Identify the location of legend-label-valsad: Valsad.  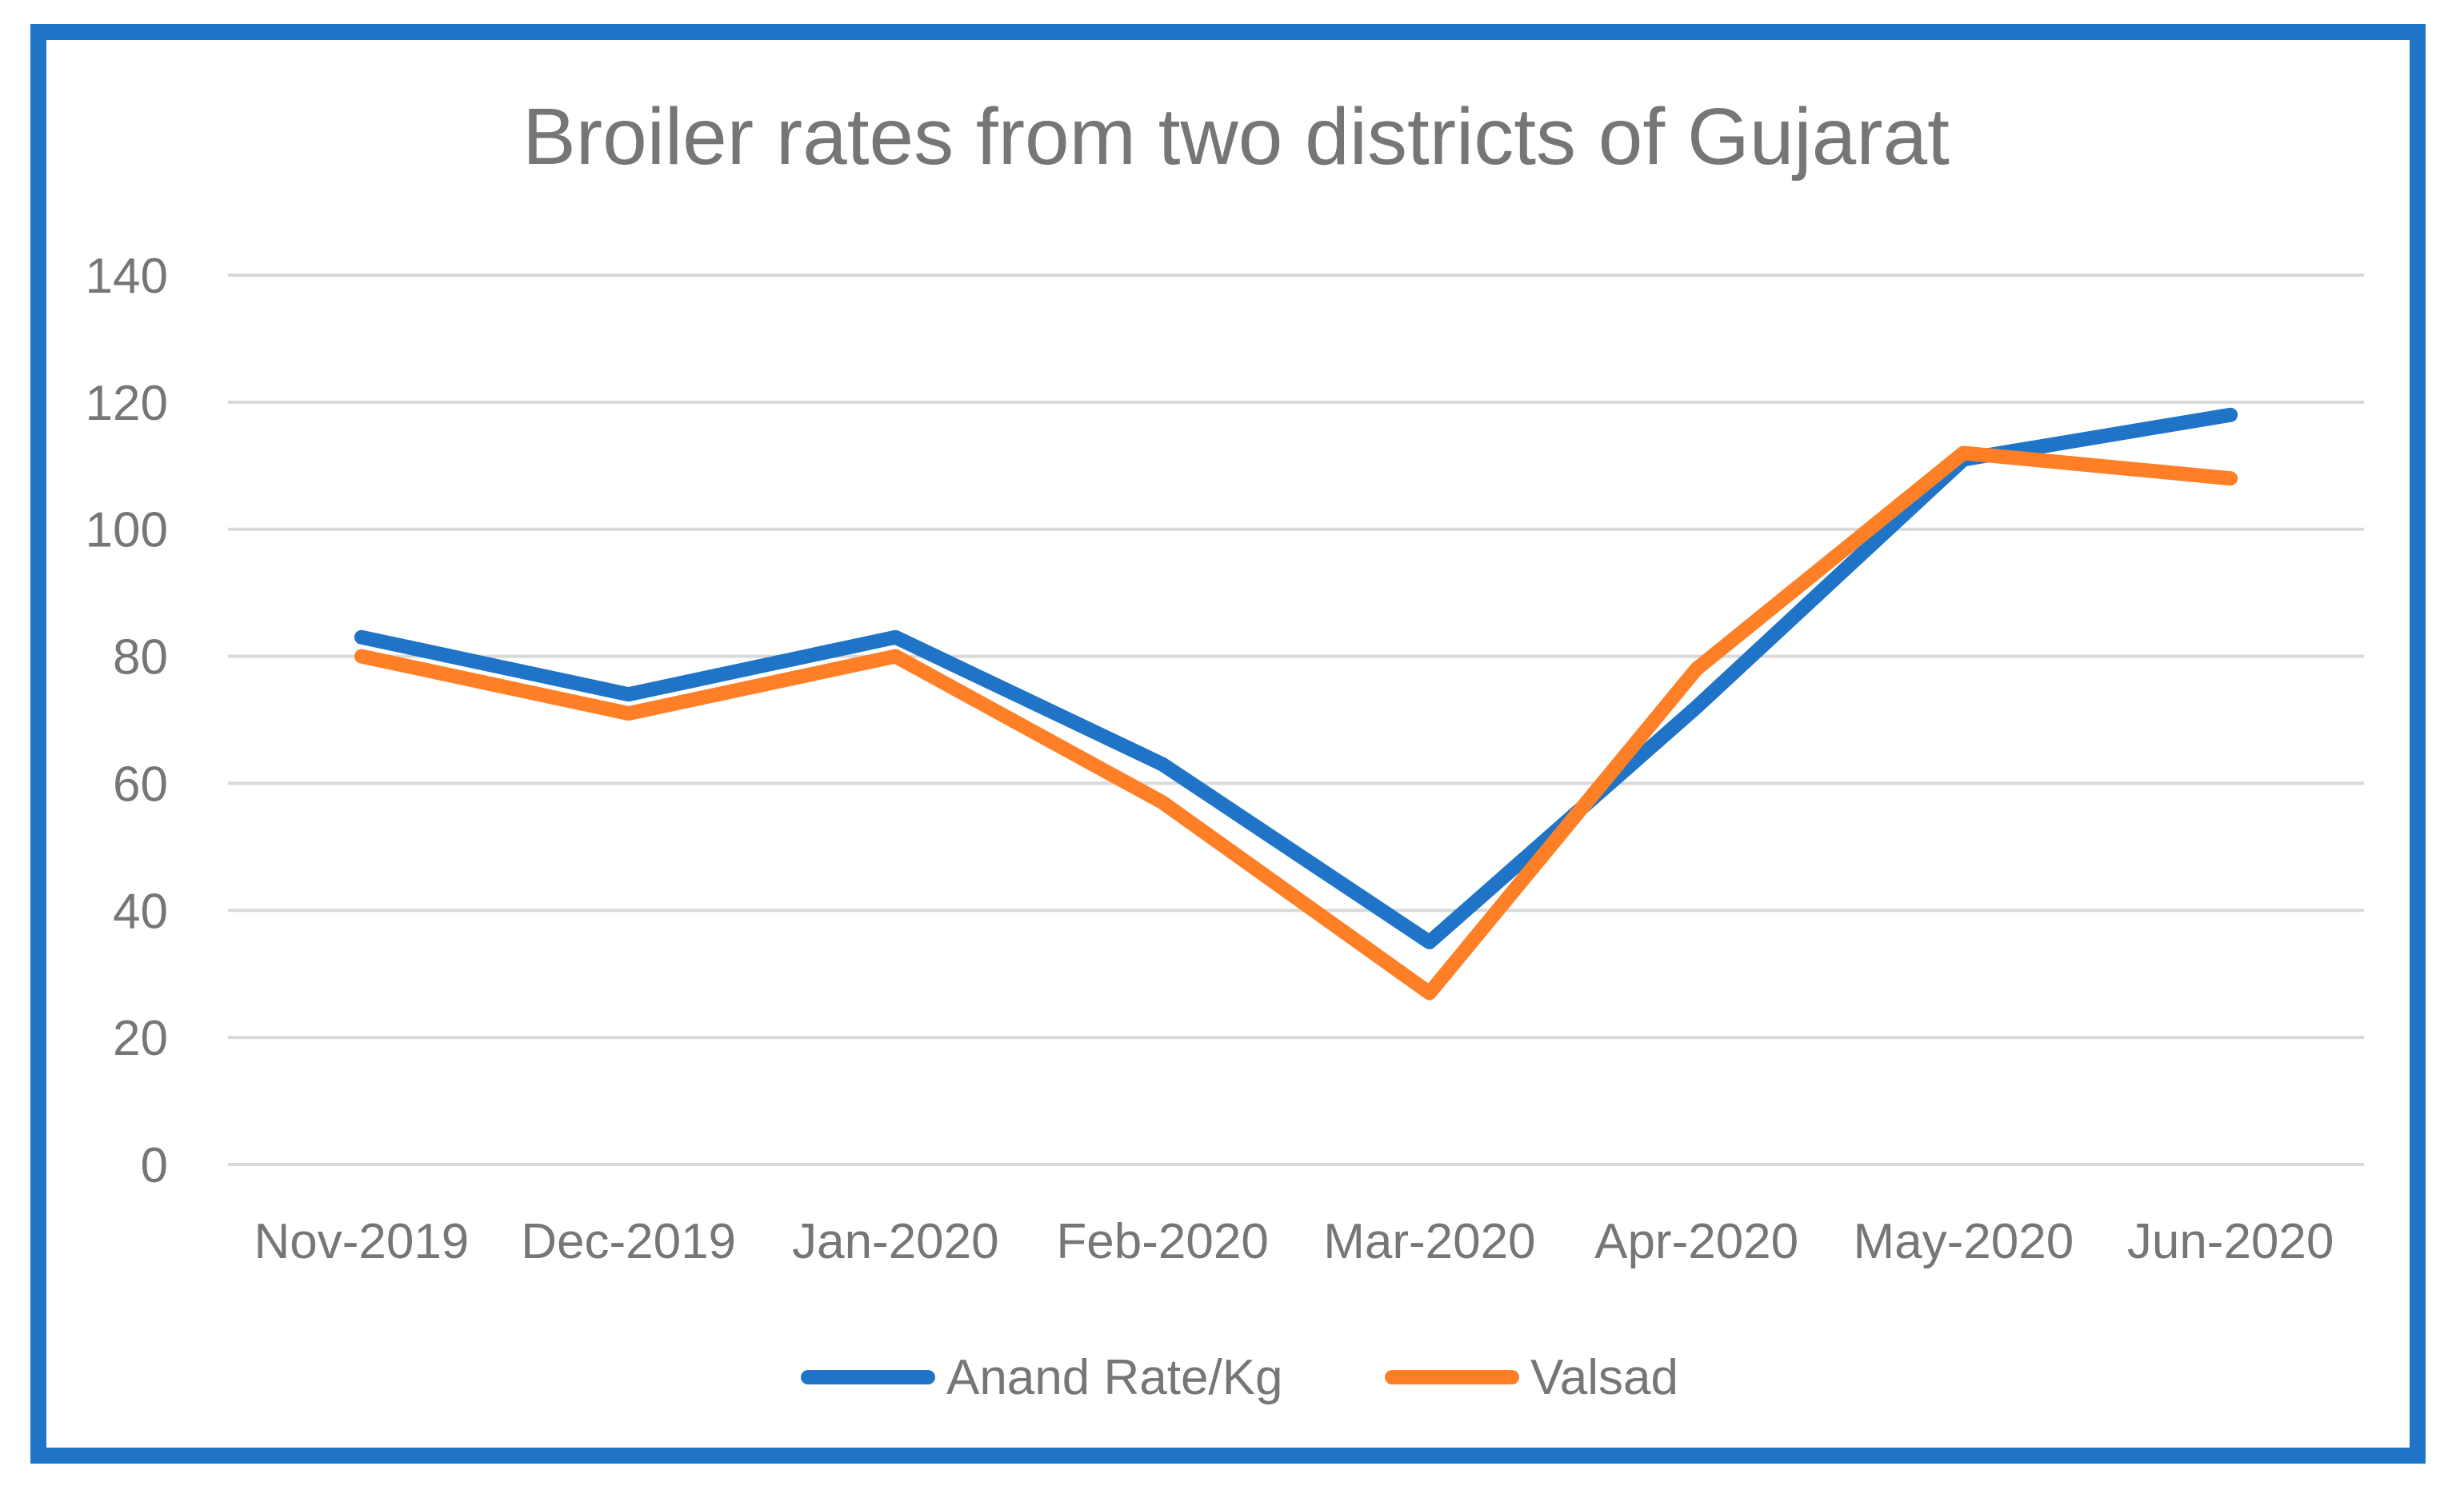
(1604, 1377).